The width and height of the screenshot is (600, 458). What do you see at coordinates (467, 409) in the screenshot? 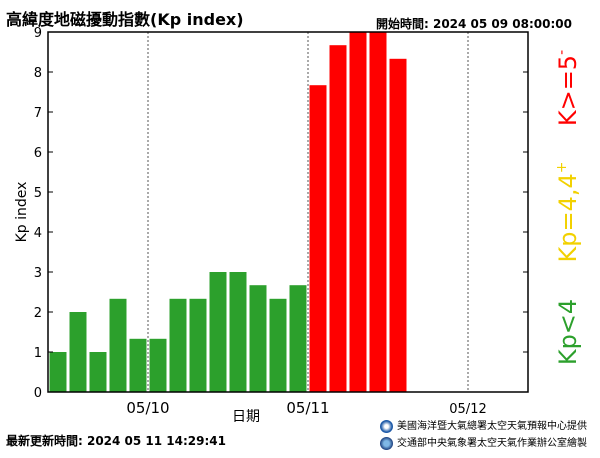
I see `x-tick-label: 05/12` at bounding box center [467, 409].